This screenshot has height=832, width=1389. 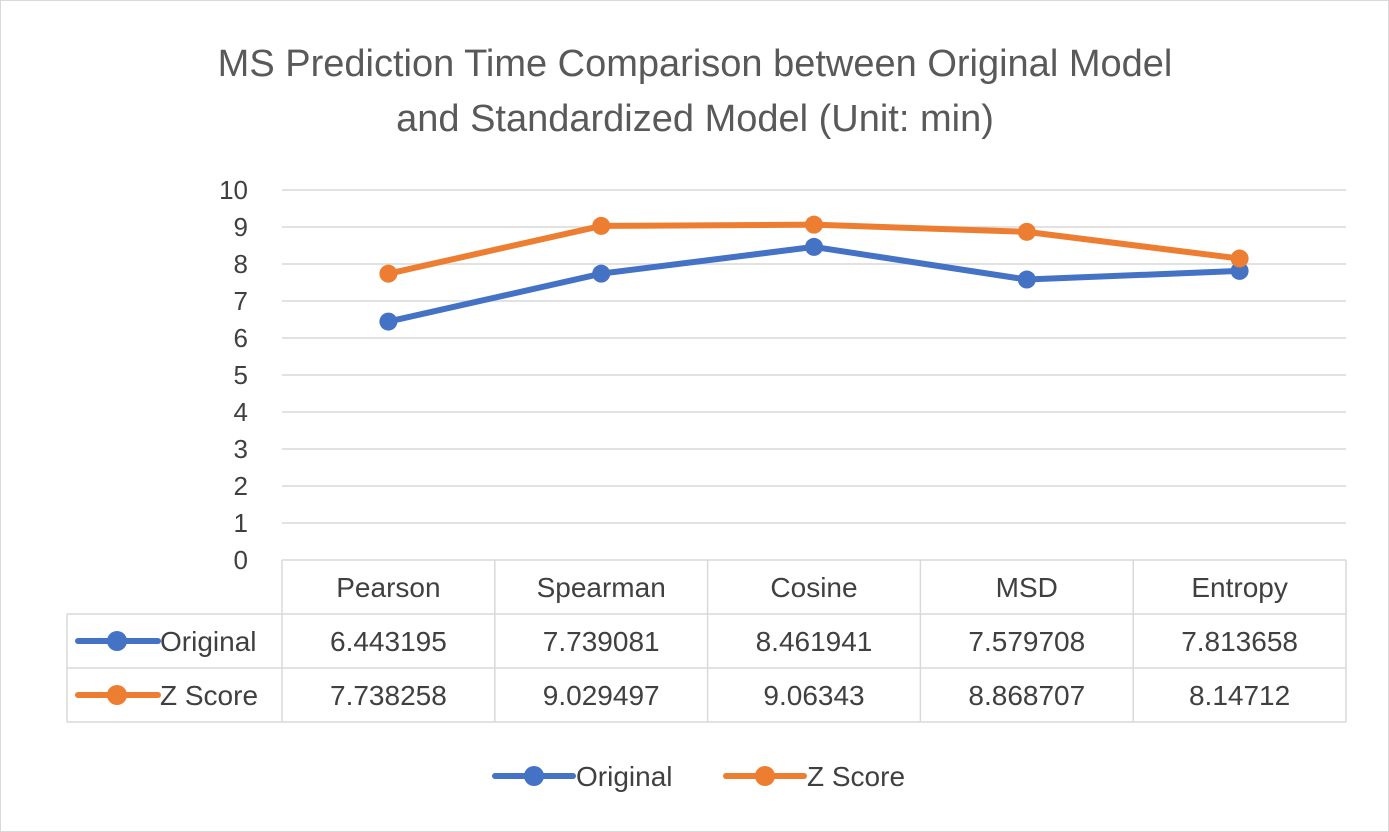 I want to click on series-line-original, so click(x=814, y=284).